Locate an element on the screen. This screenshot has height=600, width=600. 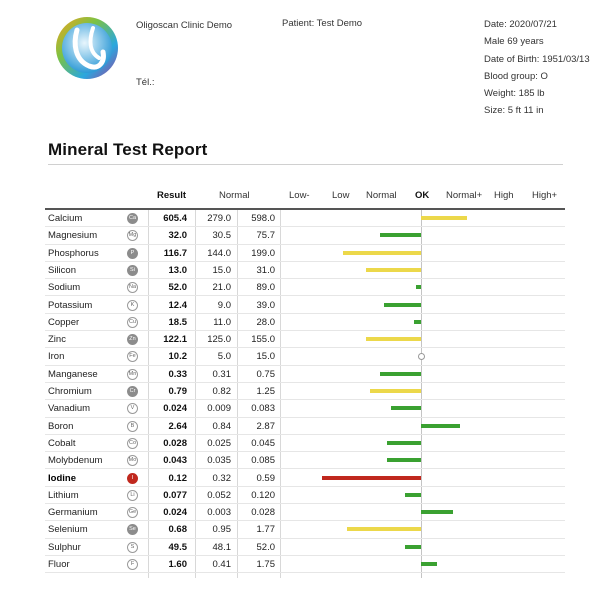
element-symbol-badge: Na is located at coordinates (132, 288).